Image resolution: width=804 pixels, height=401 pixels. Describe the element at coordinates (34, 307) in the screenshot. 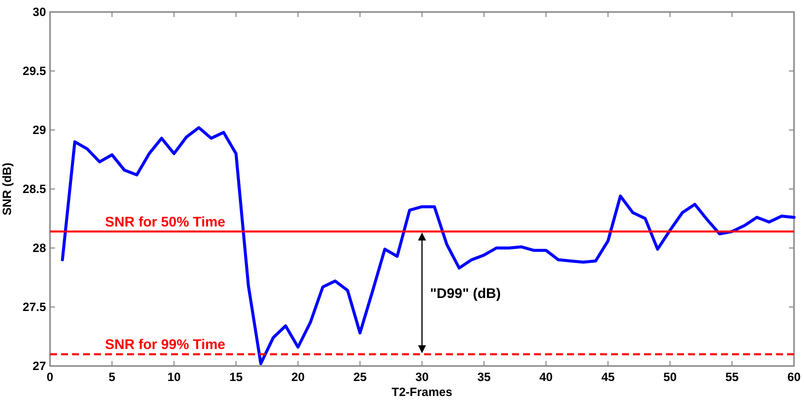

I see `y-tick-label: 27.5` at that location.